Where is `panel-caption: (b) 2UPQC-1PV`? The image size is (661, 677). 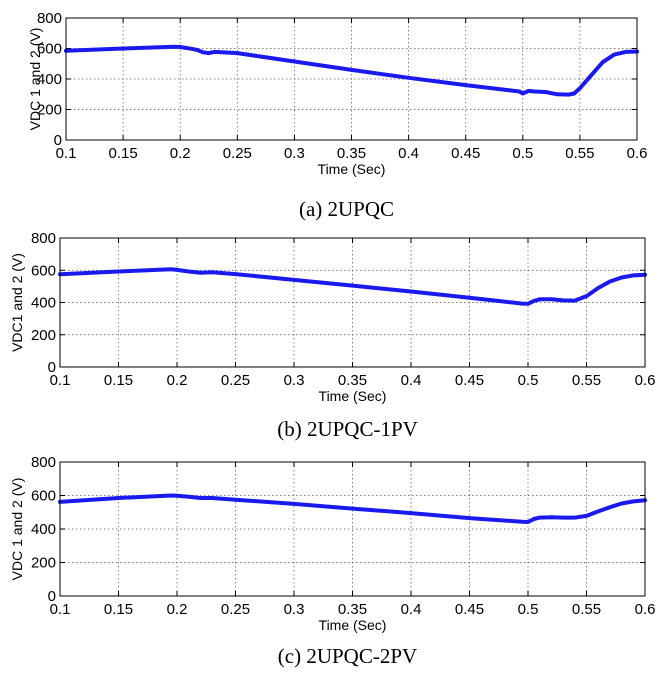
panel-caption: (b) 2UPQC-1PV is located at coordinates (347, 429).